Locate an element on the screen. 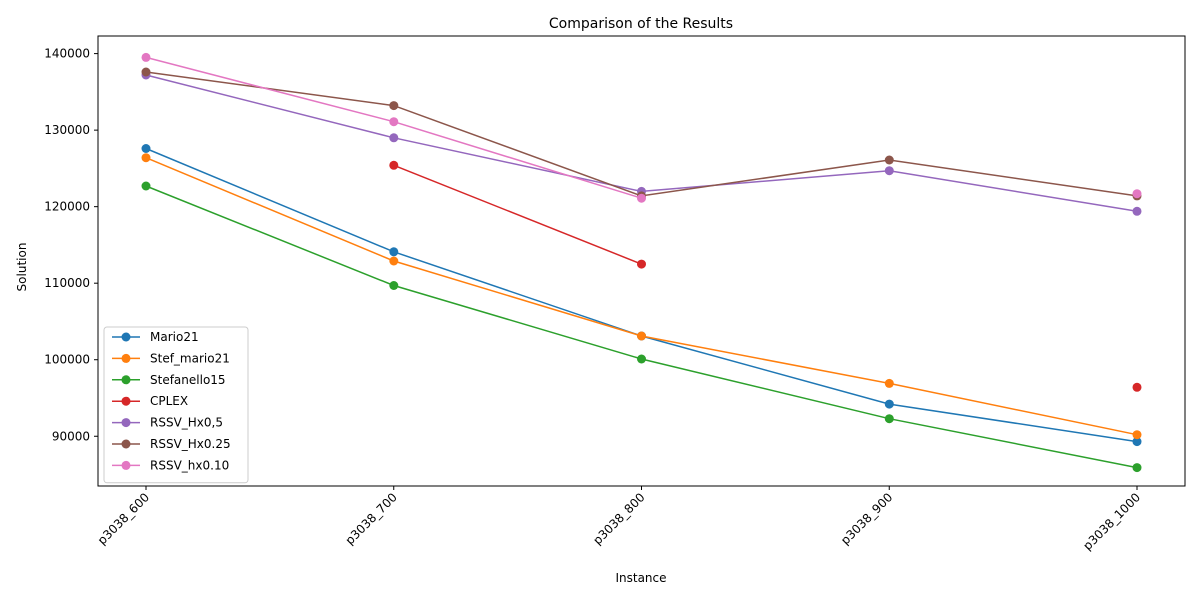 This screenshot has height=600, width=1200. legend-item: RSSV_Hx0,5 is located at coordinates (167, 423).